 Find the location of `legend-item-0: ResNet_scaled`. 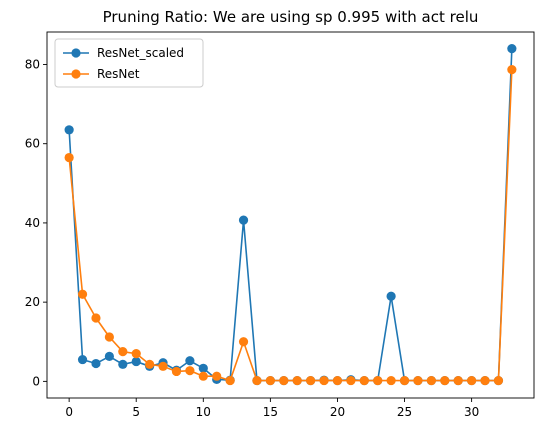

legend-item-0: ResNet_scaled is located at coordinates (123, 53).